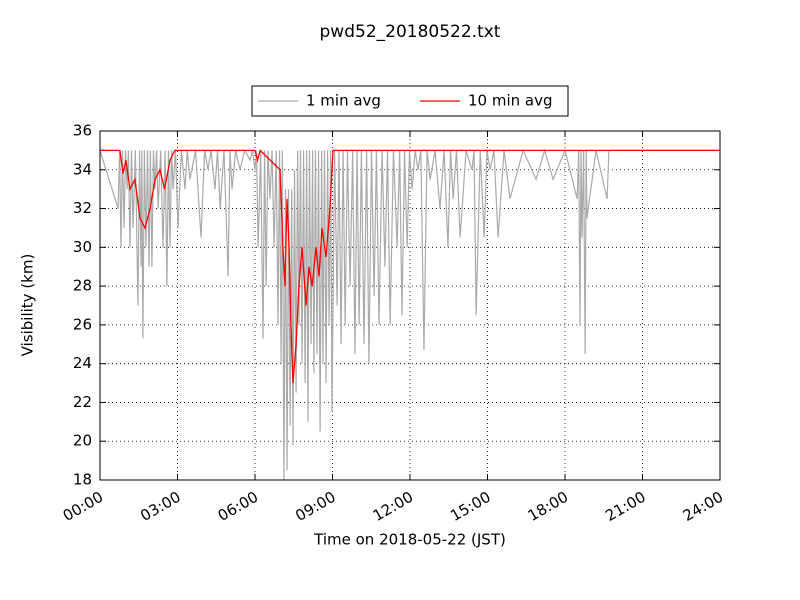 Image resolution: width=800 pixels, height=600 pixels. What do you see at coordinates (238, 506) in the screenshot?
I see `x-tick-label: 06:00` at bounding box center [238, 506].